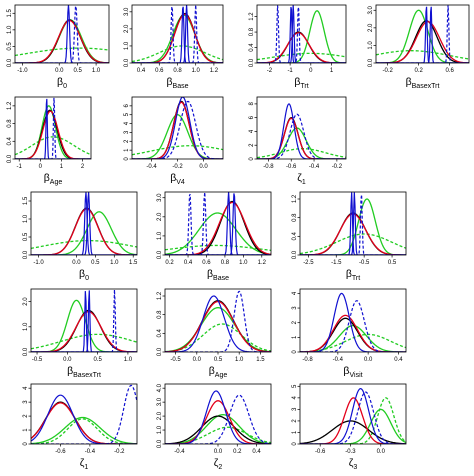 This screenshot has width=474, height=476. I want to click on x-tick-label: -2.5, so click(308, 263).